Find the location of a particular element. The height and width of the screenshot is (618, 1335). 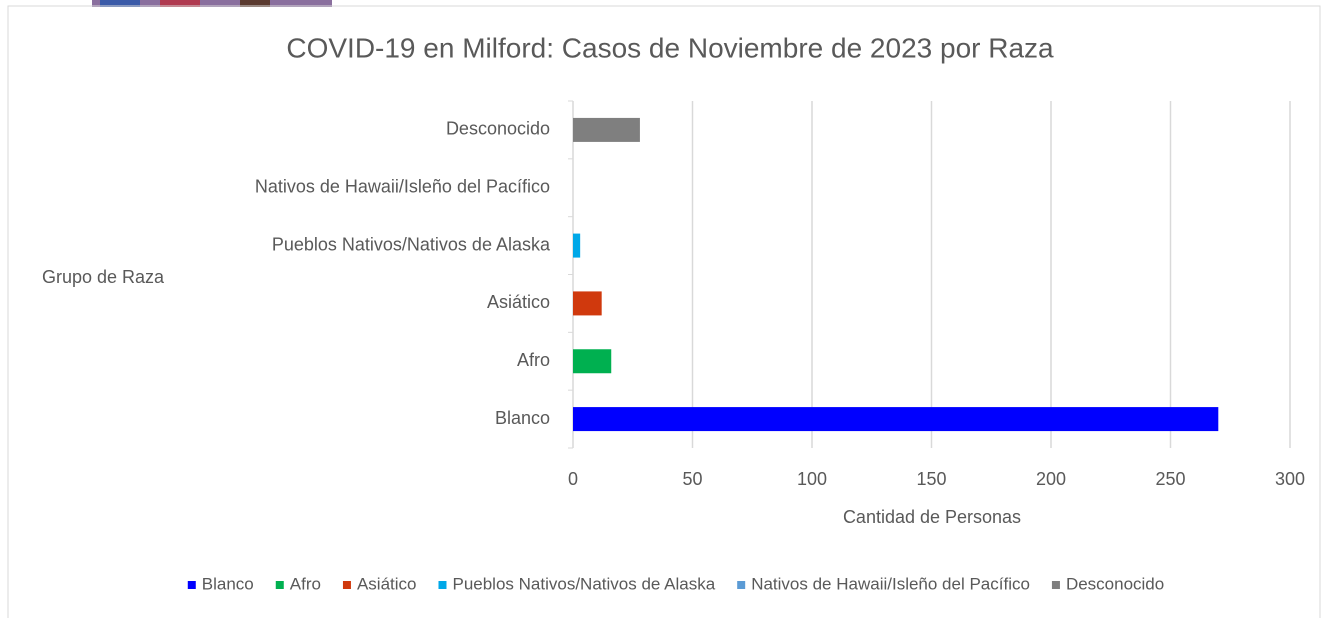

x-tick-label: 100 is located at coordinates (812, 479).